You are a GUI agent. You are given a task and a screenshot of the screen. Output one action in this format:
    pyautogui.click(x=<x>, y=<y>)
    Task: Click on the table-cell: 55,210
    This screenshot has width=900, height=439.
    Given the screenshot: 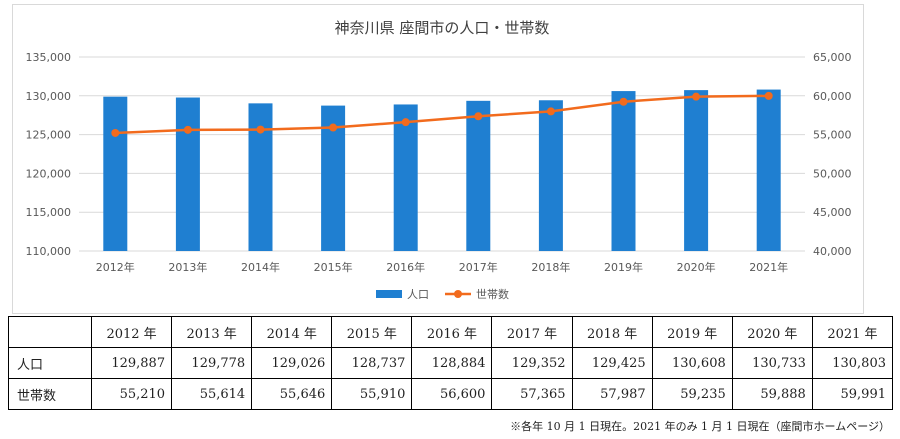 What is the action you would take?
    pyautogui.click(x=131, y=394)
    